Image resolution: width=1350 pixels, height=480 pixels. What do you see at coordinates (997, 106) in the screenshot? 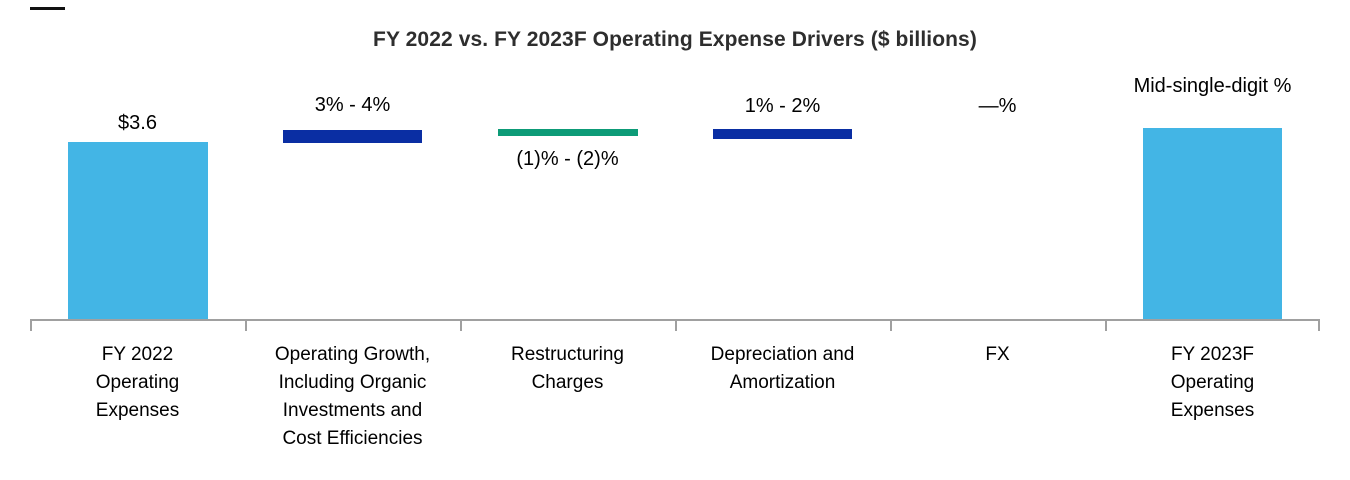
I see `value-label-fx: —%` at bounding box center [997, 106].